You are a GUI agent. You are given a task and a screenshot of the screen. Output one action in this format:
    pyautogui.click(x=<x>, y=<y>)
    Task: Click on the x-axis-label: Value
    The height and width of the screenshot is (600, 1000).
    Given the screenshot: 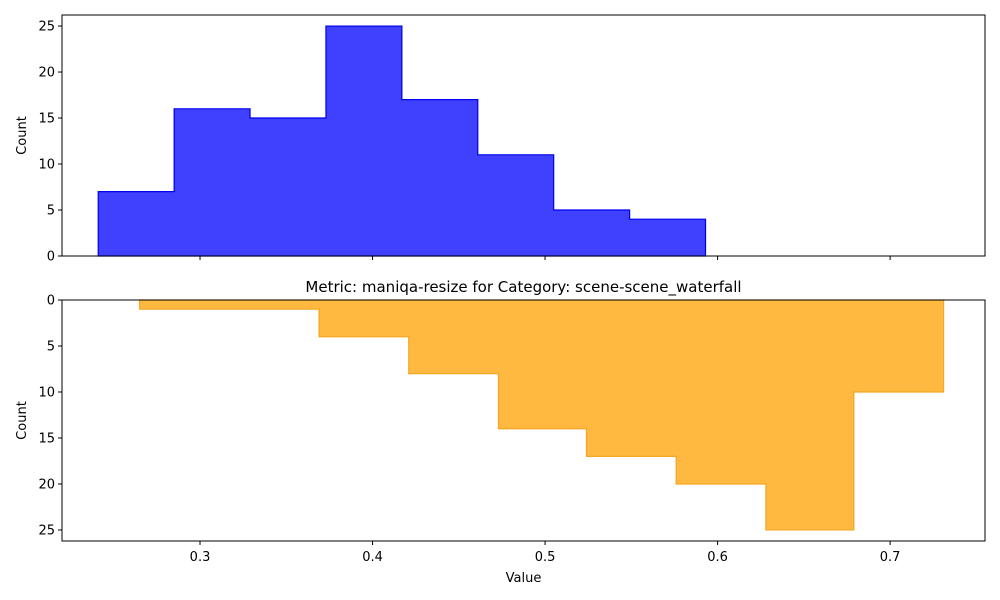 What is the action you would take?
    pyautogui.click(x=524, y=578)
    